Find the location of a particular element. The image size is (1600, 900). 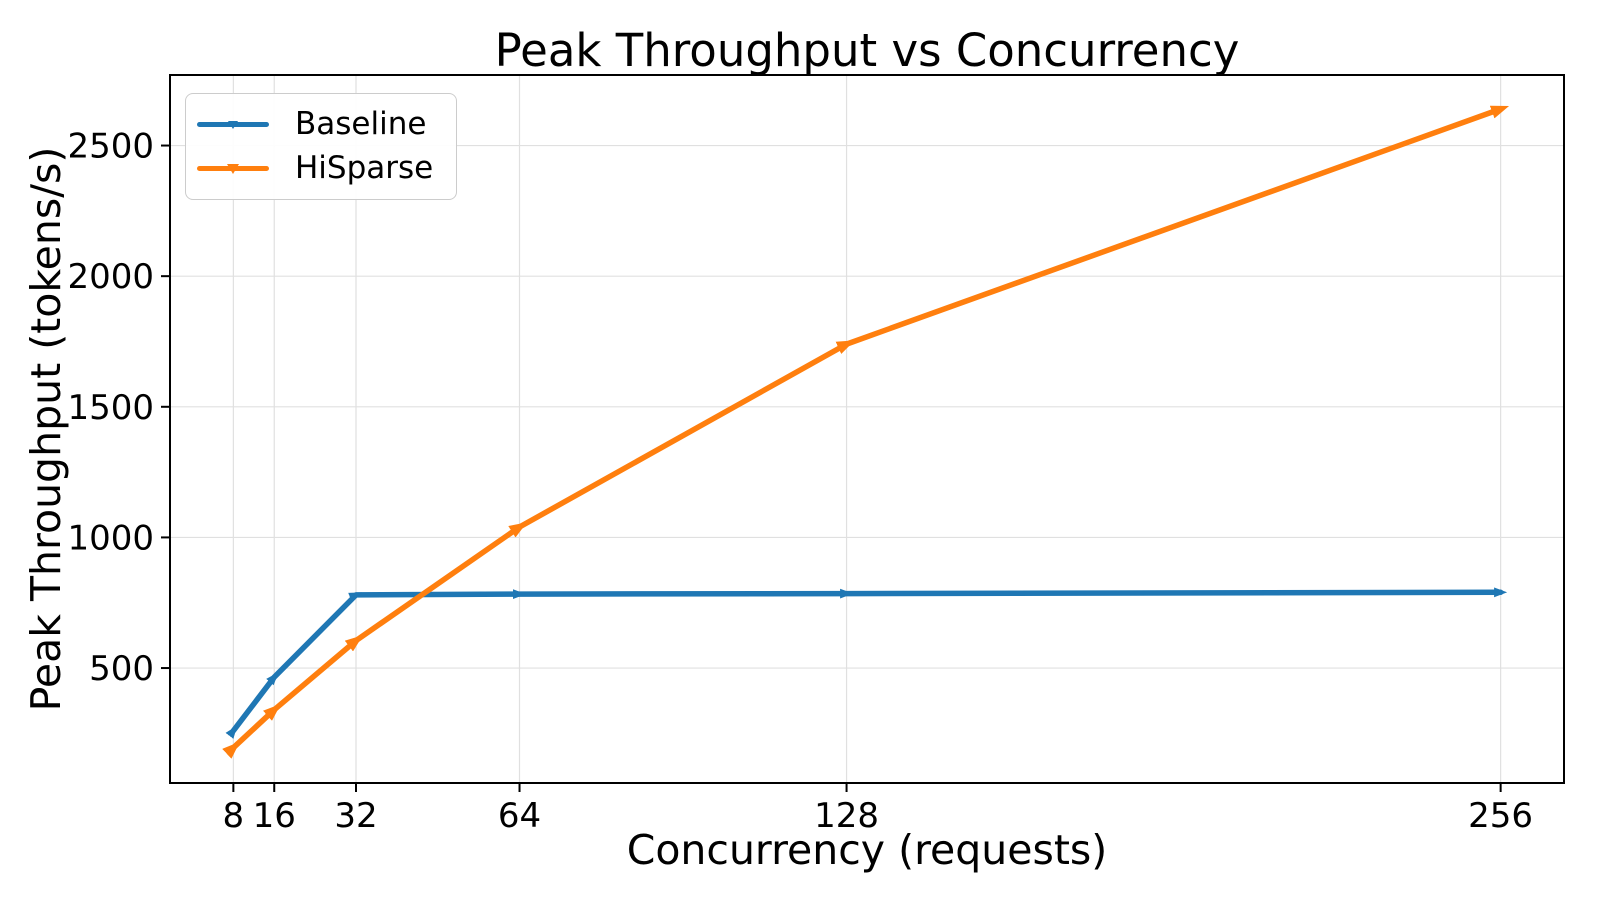

x-tick-label: 32 is located at coordinates (355, 816).